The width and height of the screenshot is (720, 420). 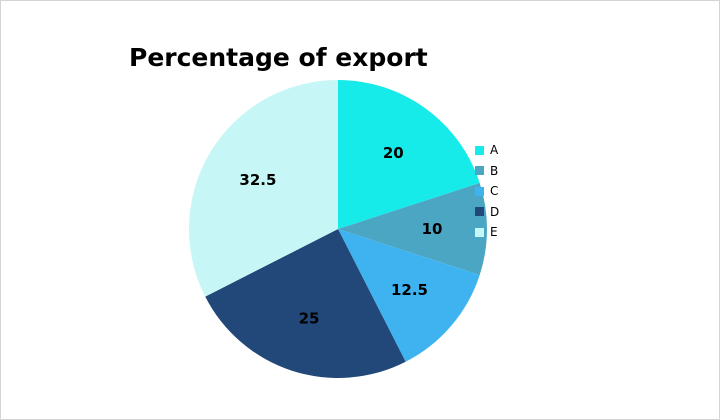 What do you see at coordinates (409, 154) in the screenshot?
I see `pie-slice-a` at bounding box center [409, 154].